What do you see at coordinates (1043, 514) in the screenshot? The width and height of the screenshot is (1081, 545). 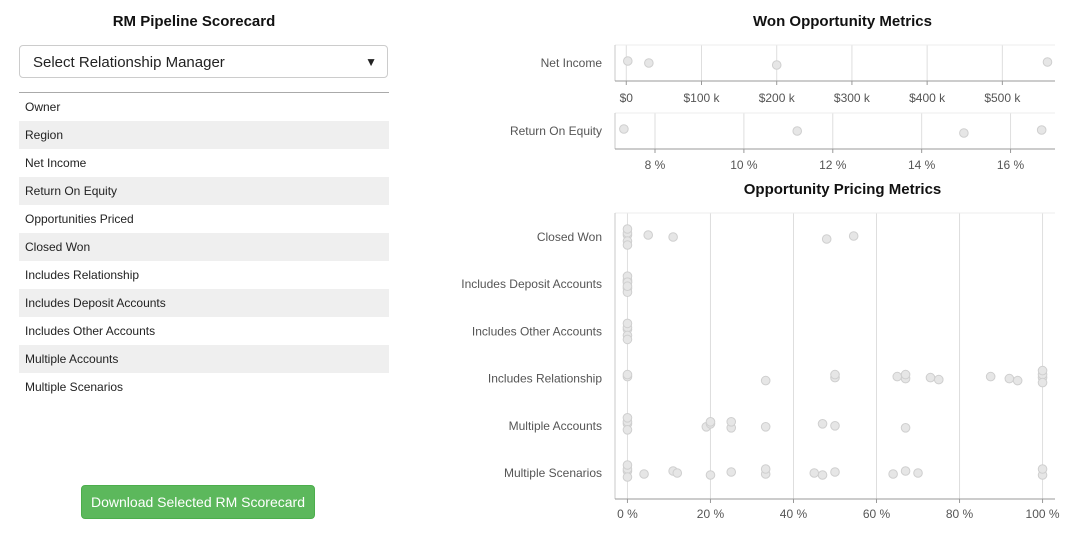 I see `tick-label-2-5: 100 %` at bounding box center [1043, 514].